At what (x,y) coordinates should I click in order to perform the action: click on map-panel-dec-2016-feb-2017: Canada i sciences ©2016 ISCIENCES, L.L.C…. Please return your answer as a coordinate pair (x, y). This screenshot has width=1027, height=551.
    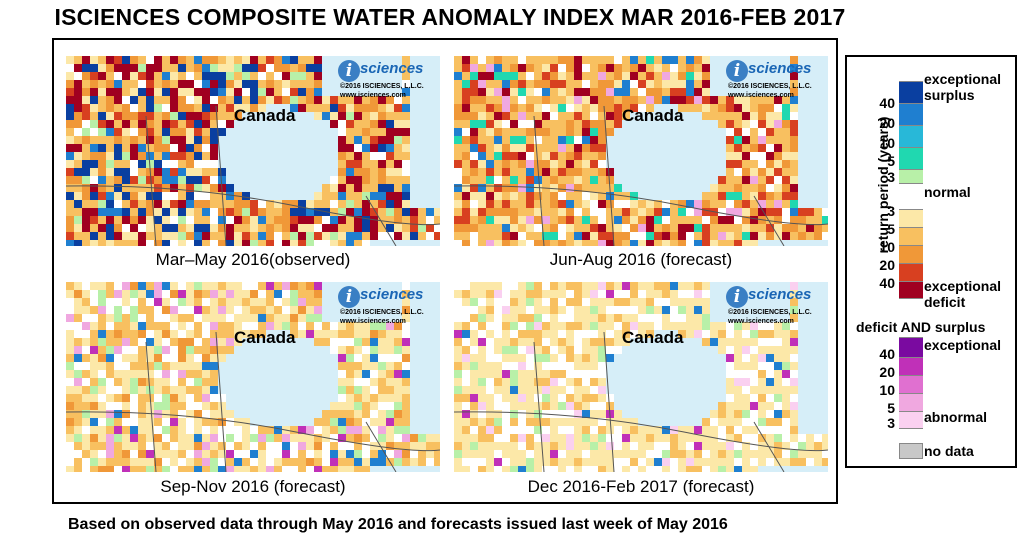
    Looking at the image, I should click on (641, 377).